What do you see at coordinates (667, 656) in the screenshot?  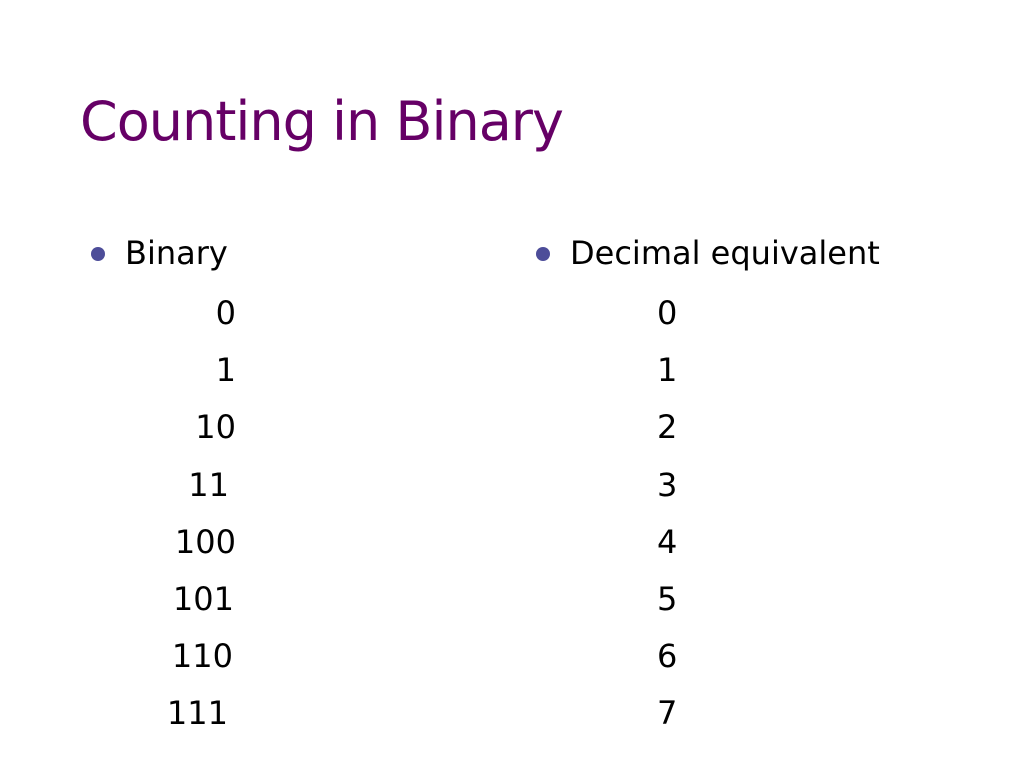 I see `decimal-value: 6` at bounding box center [667, 656].